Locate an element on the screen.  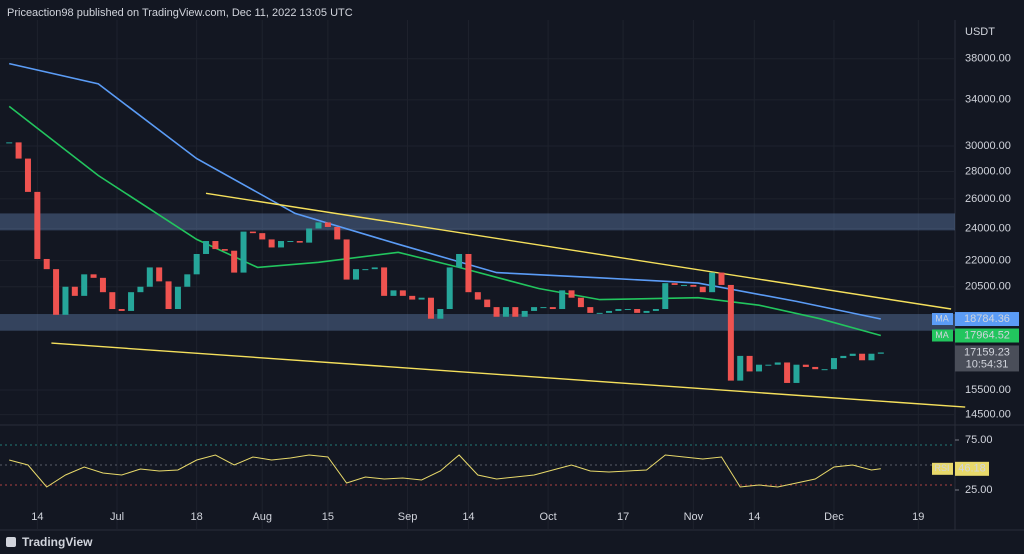
footer-logo: TradingView is located at coordinates (49, 542).